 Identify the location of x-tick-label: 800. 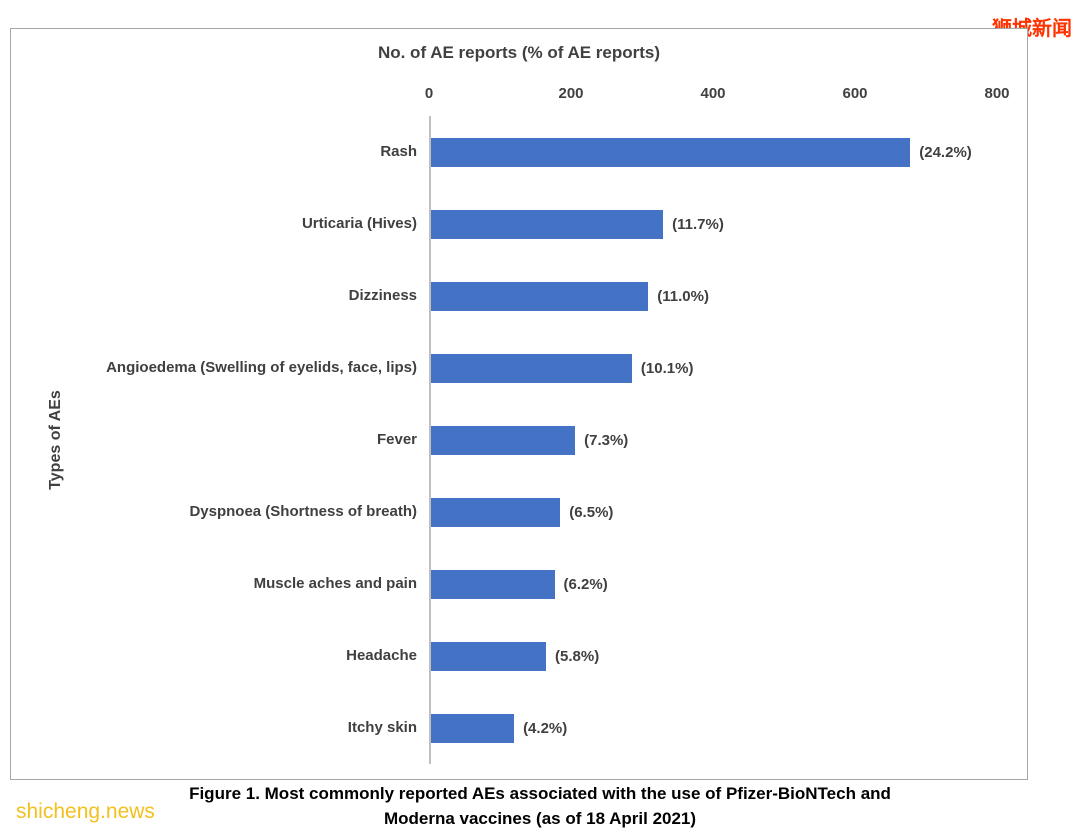
(997, 93).